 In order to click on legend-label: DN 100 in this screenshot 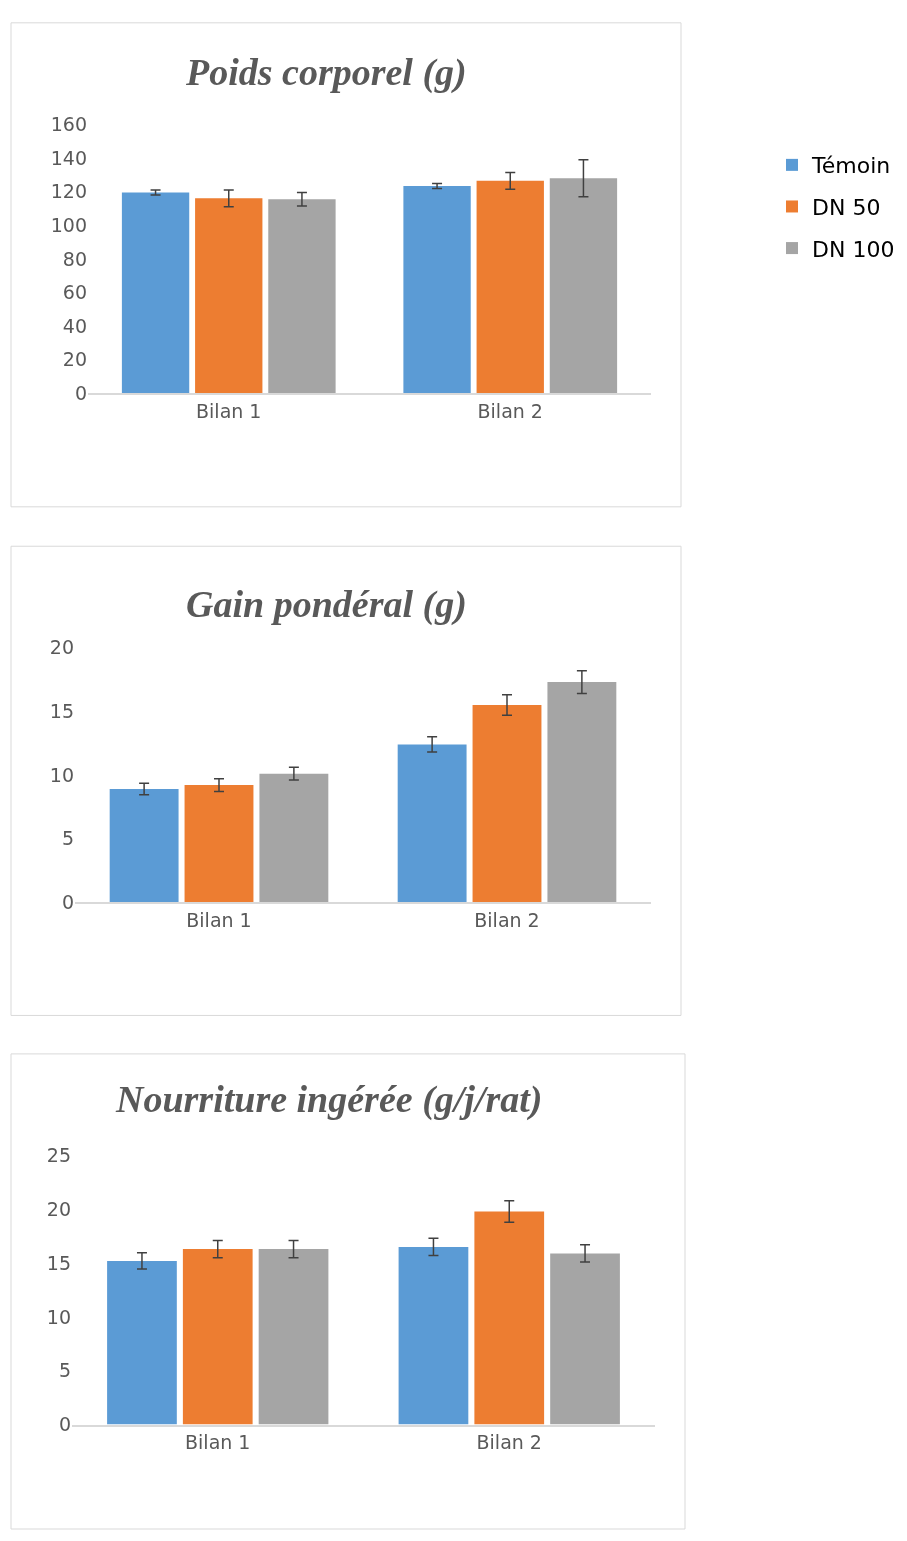, I will do `click(853, 249)`.